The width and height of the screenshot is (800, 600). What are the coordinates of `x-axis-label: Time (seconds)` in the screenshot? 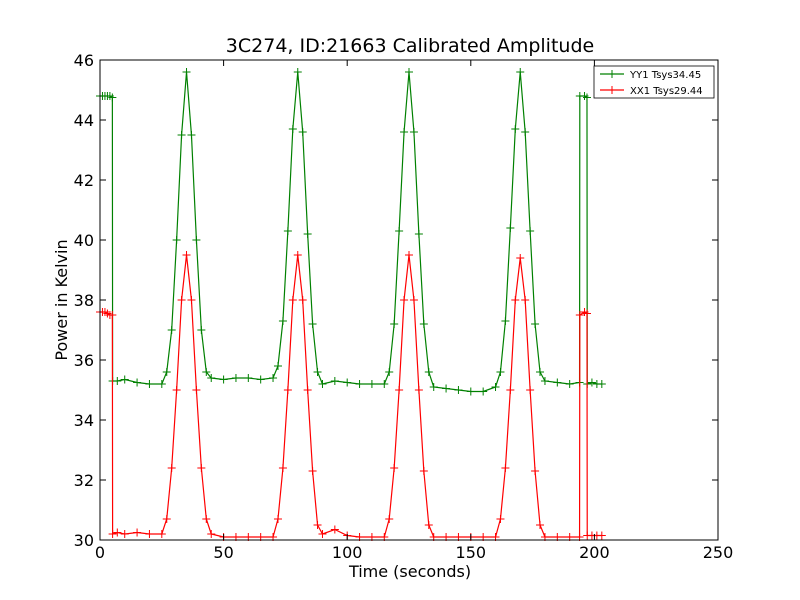 It's located at (409, 571).